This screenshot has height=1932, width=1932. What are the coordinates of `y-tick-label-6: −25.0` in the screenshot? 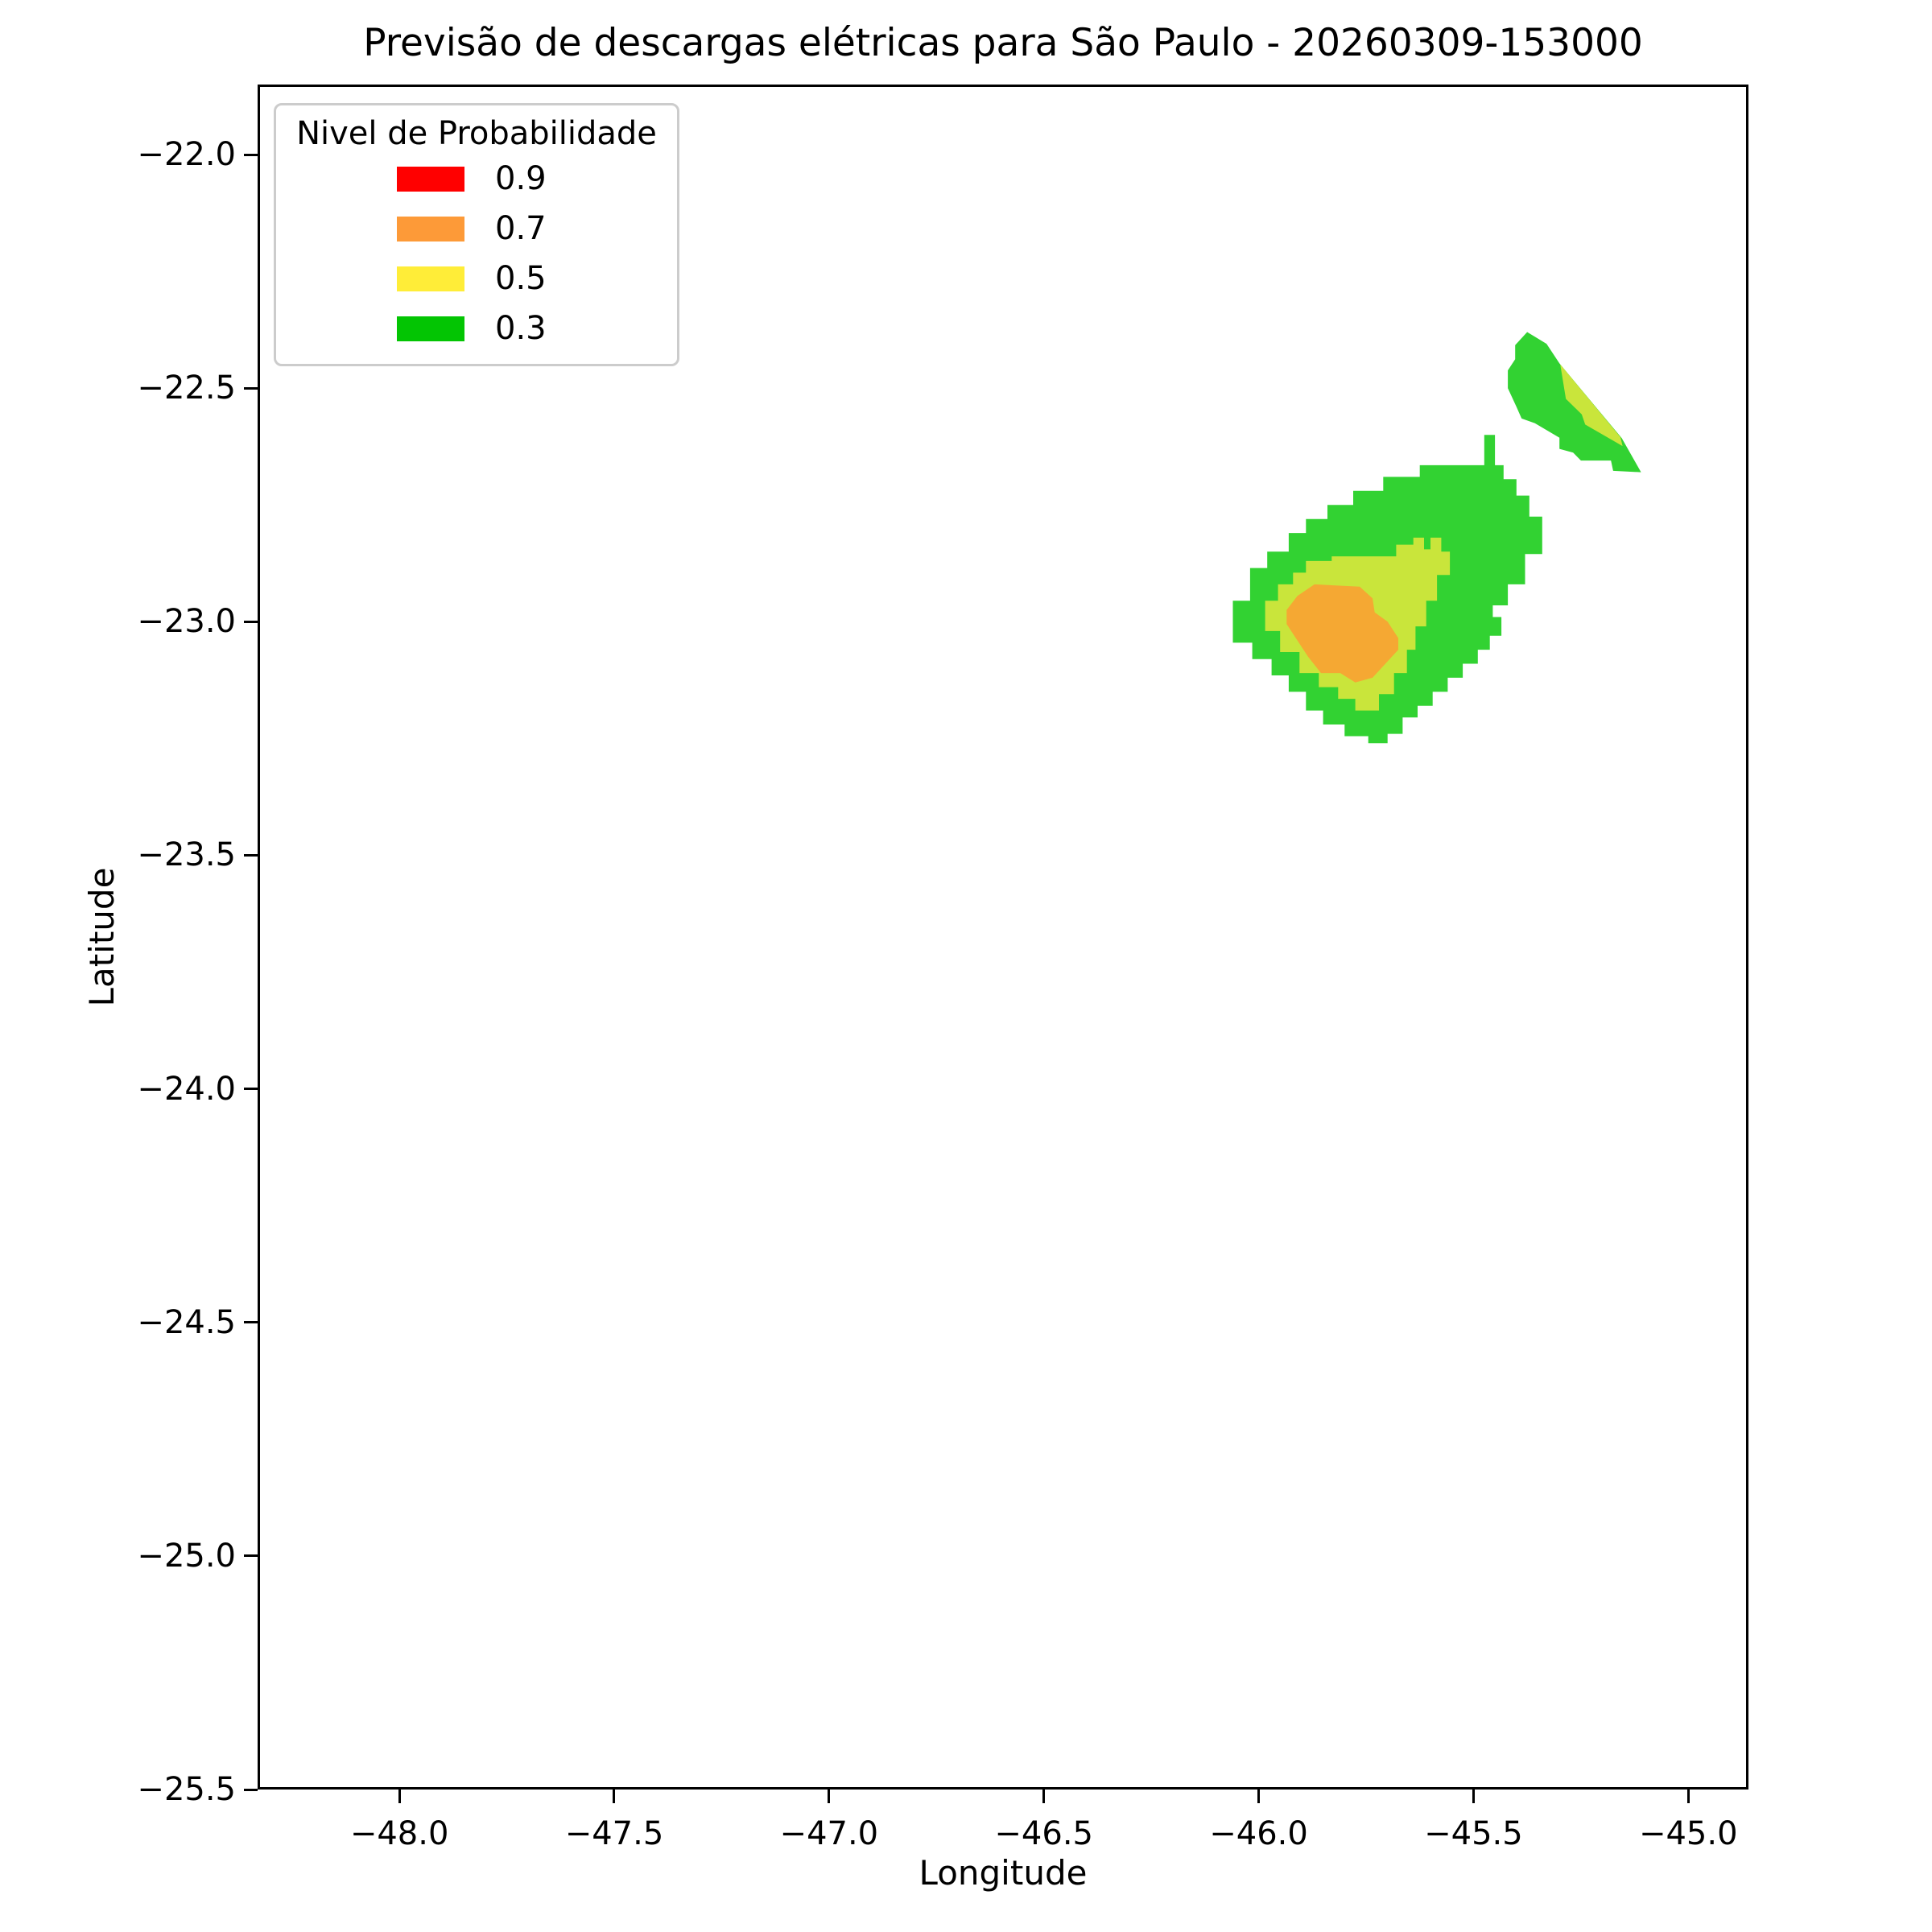 It's located at (186, 1556).